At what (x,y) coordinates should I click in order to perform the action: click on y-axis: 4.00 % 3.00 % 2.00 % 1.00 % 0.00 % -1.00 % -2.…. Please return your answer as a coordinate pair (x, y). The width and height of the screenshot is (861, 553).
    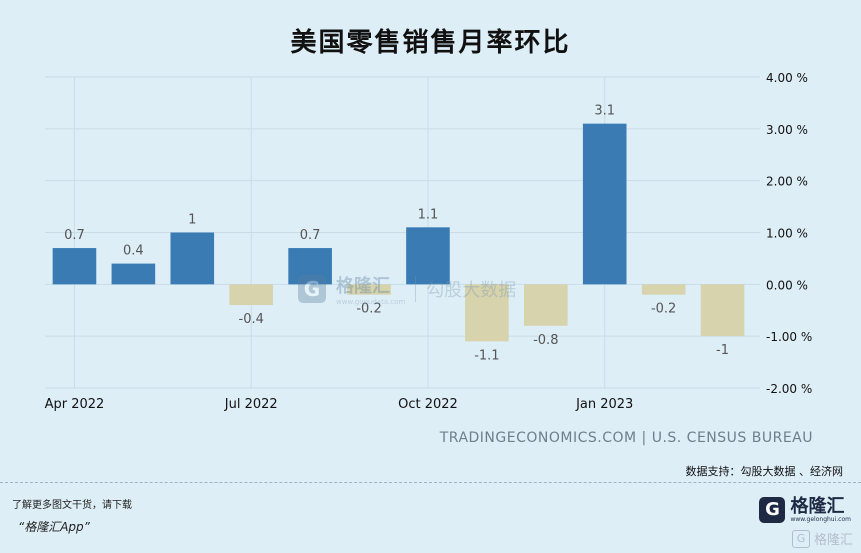
    Looking at the image, I should click on (789, 233).